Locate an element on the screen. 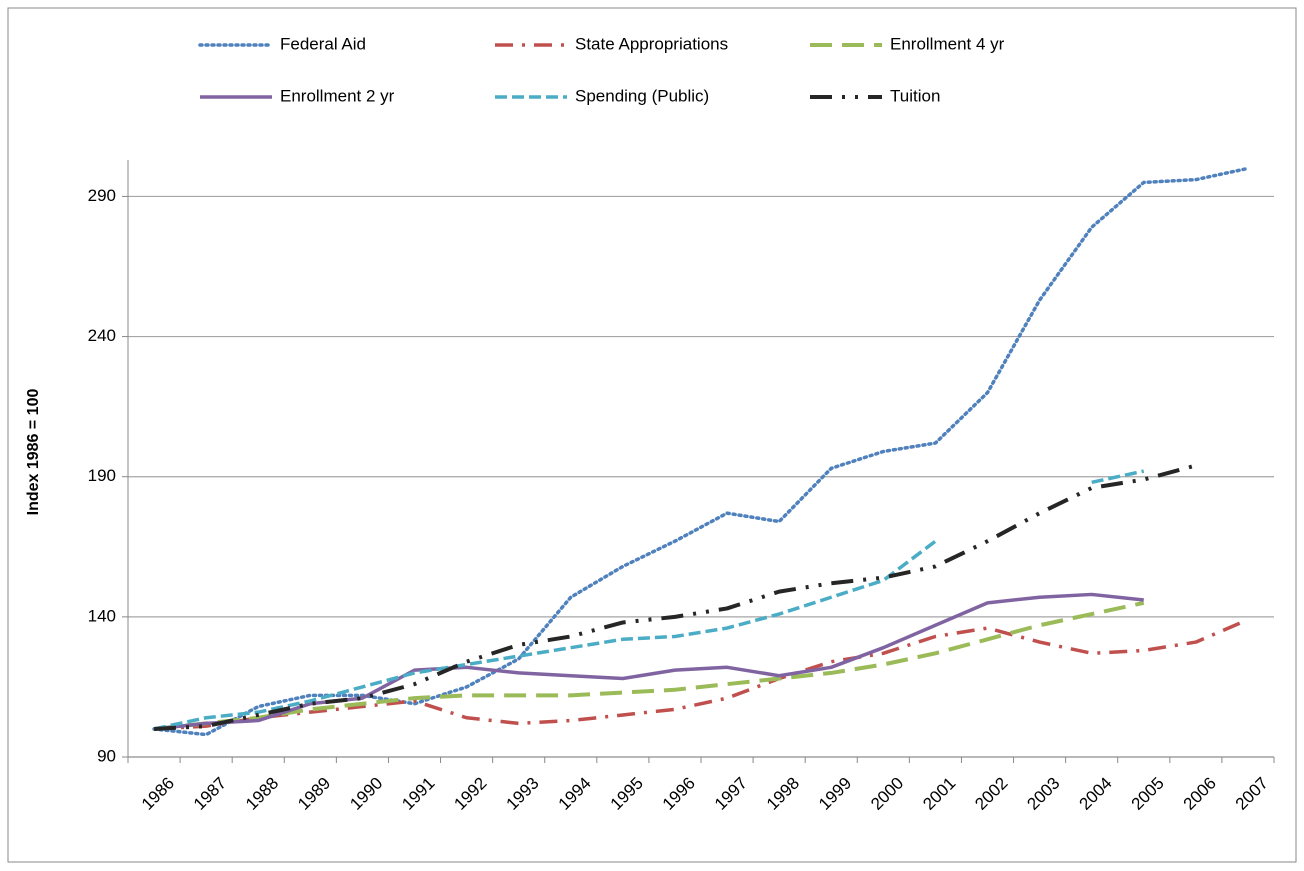 The image size is (1304, 871). legend-label: State Appropriations is located at coordinates (651, 43).